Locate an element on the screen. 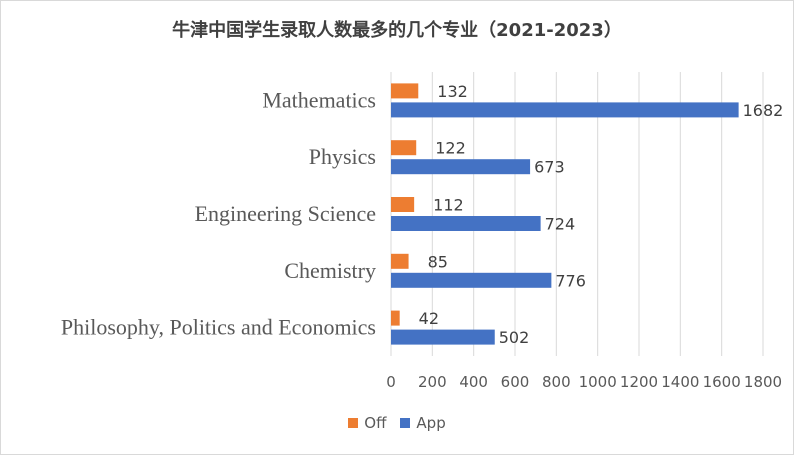 This screenshot has height=455, width=794. legend-swatch-app is located at coordinates (405, 423).